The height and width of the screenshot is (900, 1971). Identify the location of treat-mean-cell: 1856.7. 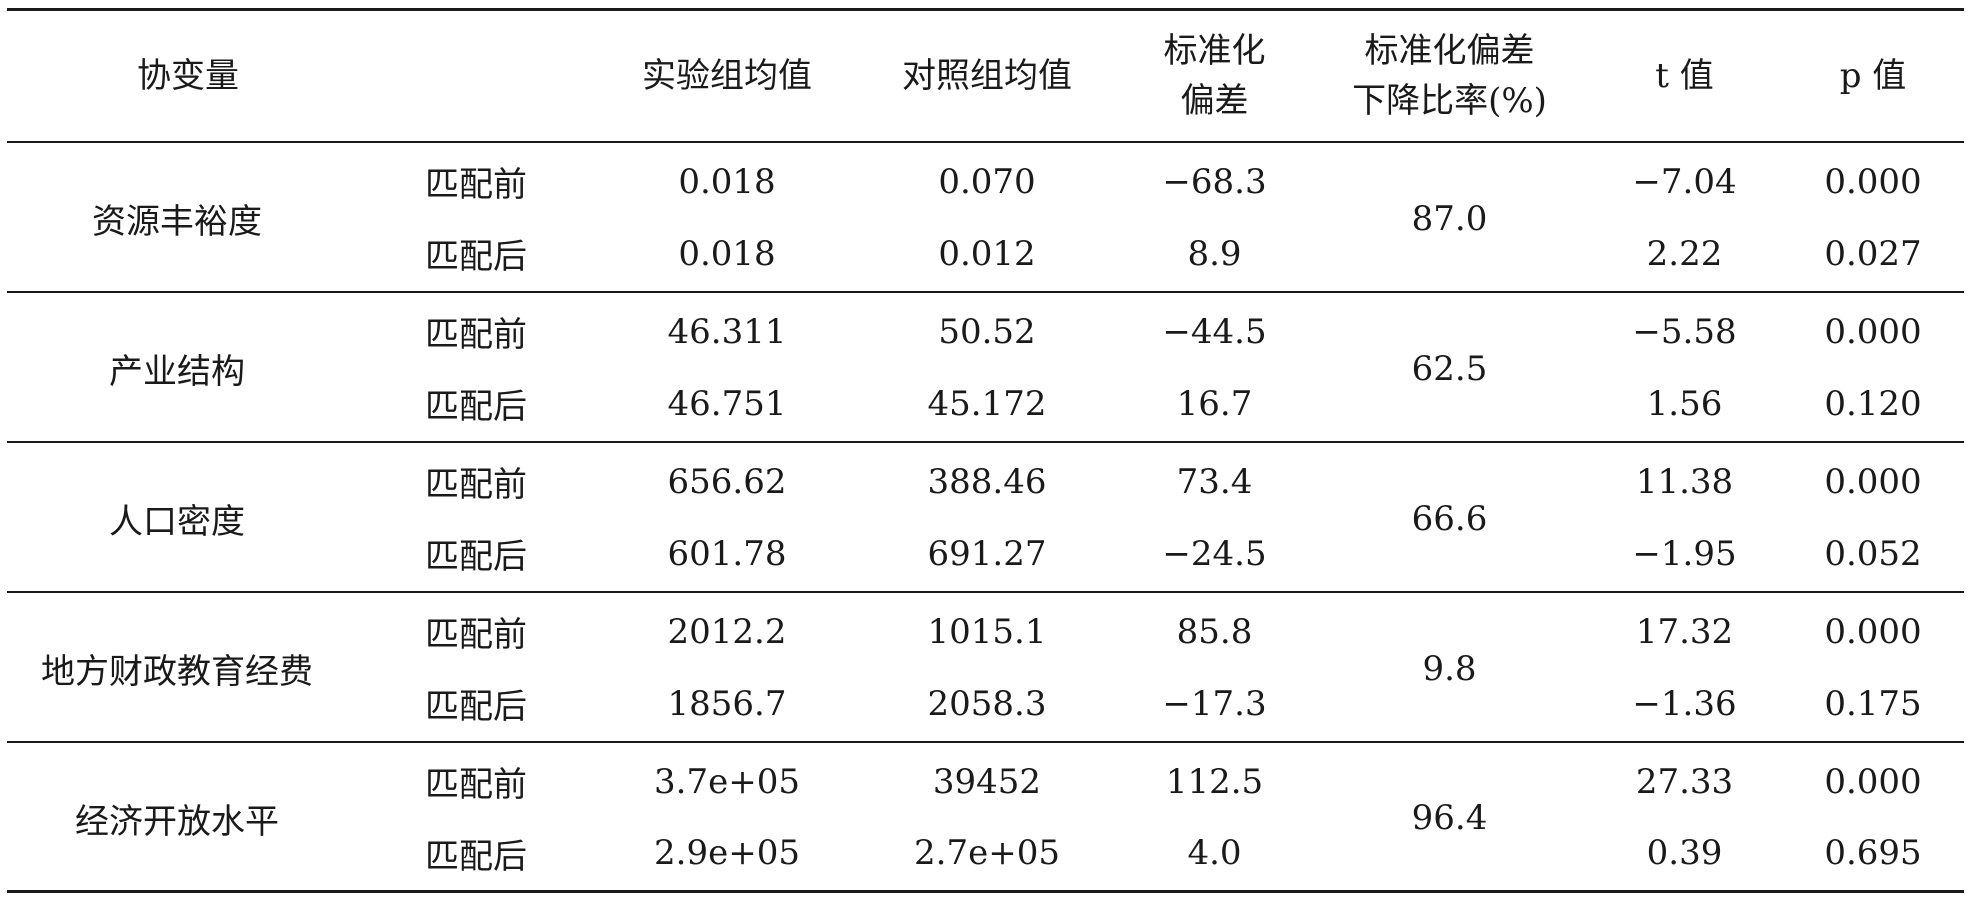
(727, 704).